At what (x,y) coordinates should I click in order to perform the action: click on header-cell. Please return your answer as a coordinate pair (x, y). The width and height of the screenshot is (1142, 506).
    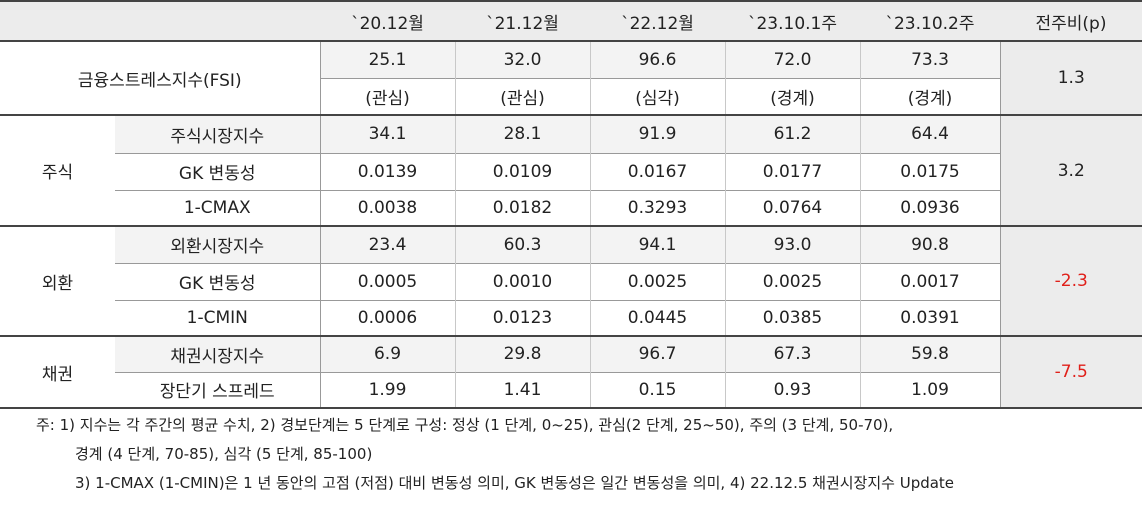
    Looking at the image, I should click on (160, 20).